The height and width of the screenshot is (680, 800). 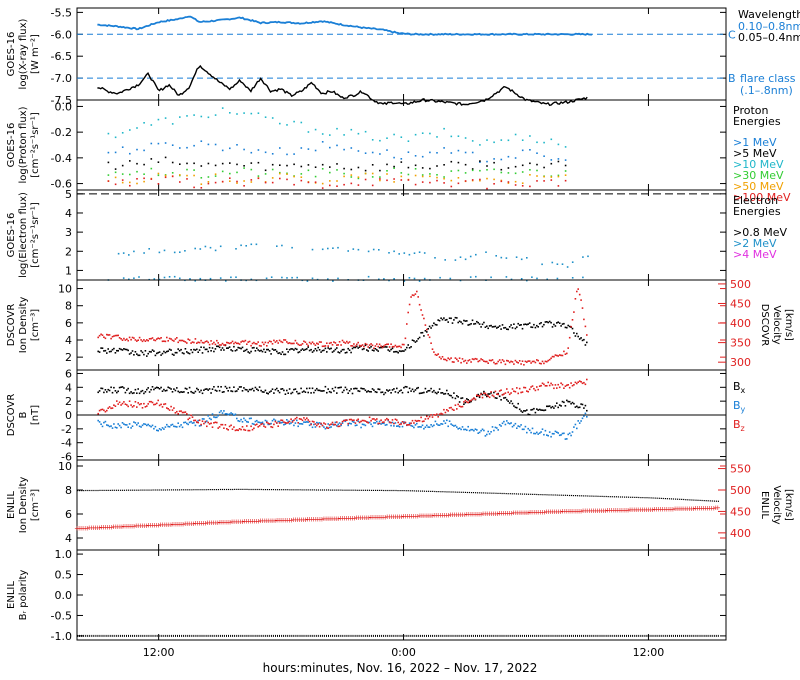 I want to click on y-tick-label: -0.4, so click(x=61, y=158).